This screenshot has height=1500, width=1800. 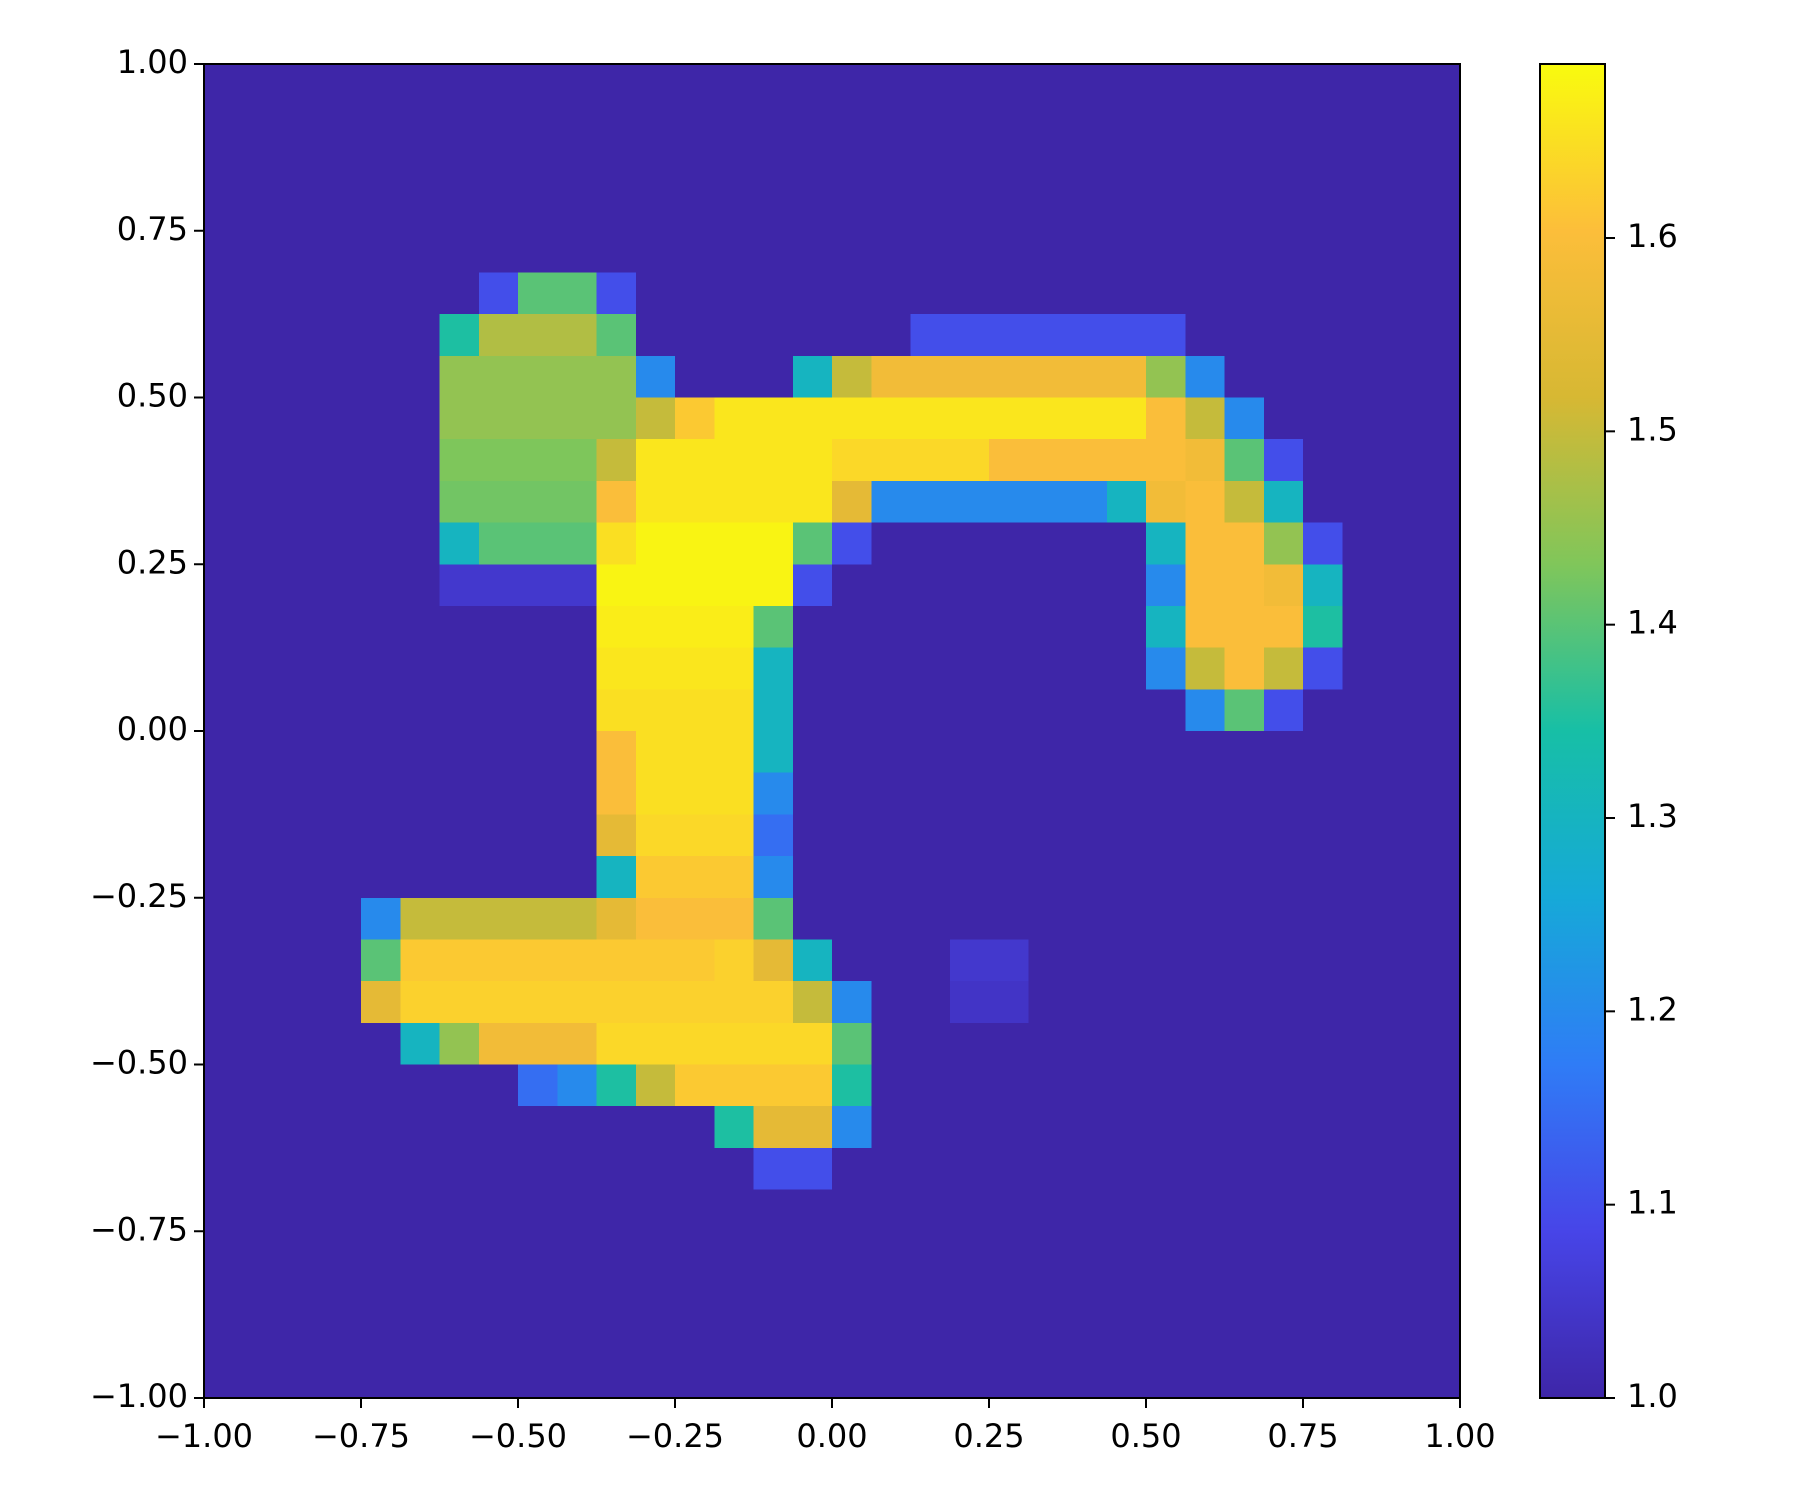 What do you see at coordinates (1145, 1436) in the screenshot?
I see `x-tick-label: 0.50` at bounding box center [1145, 1436].